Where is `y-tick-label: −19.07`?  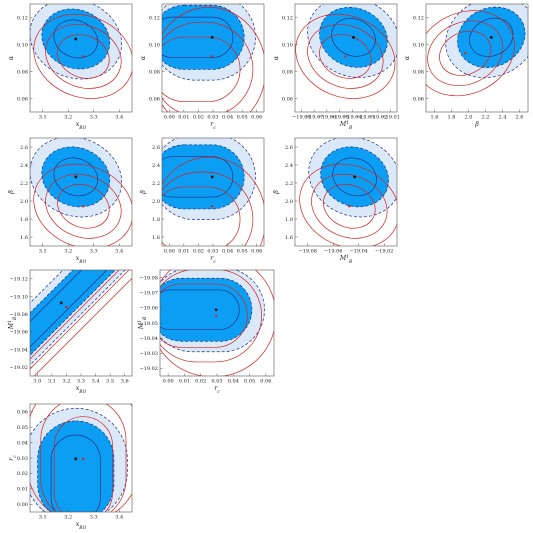 y-tick-label: −19.07 is located at coordinates (148, 294).